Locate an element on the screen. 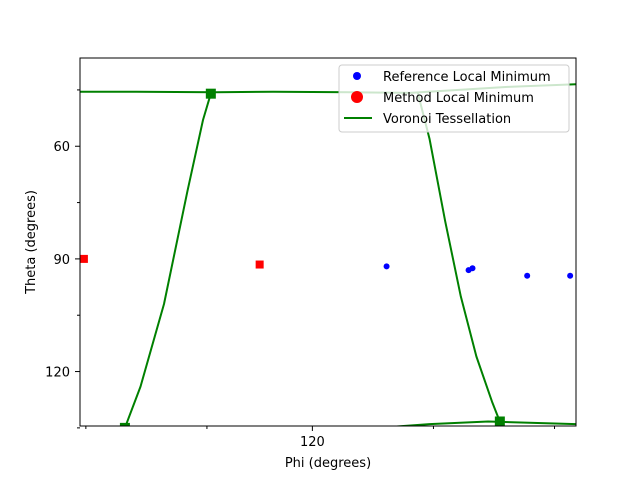  y-axis: 60 90 120 is located at coordinates (62, 259).